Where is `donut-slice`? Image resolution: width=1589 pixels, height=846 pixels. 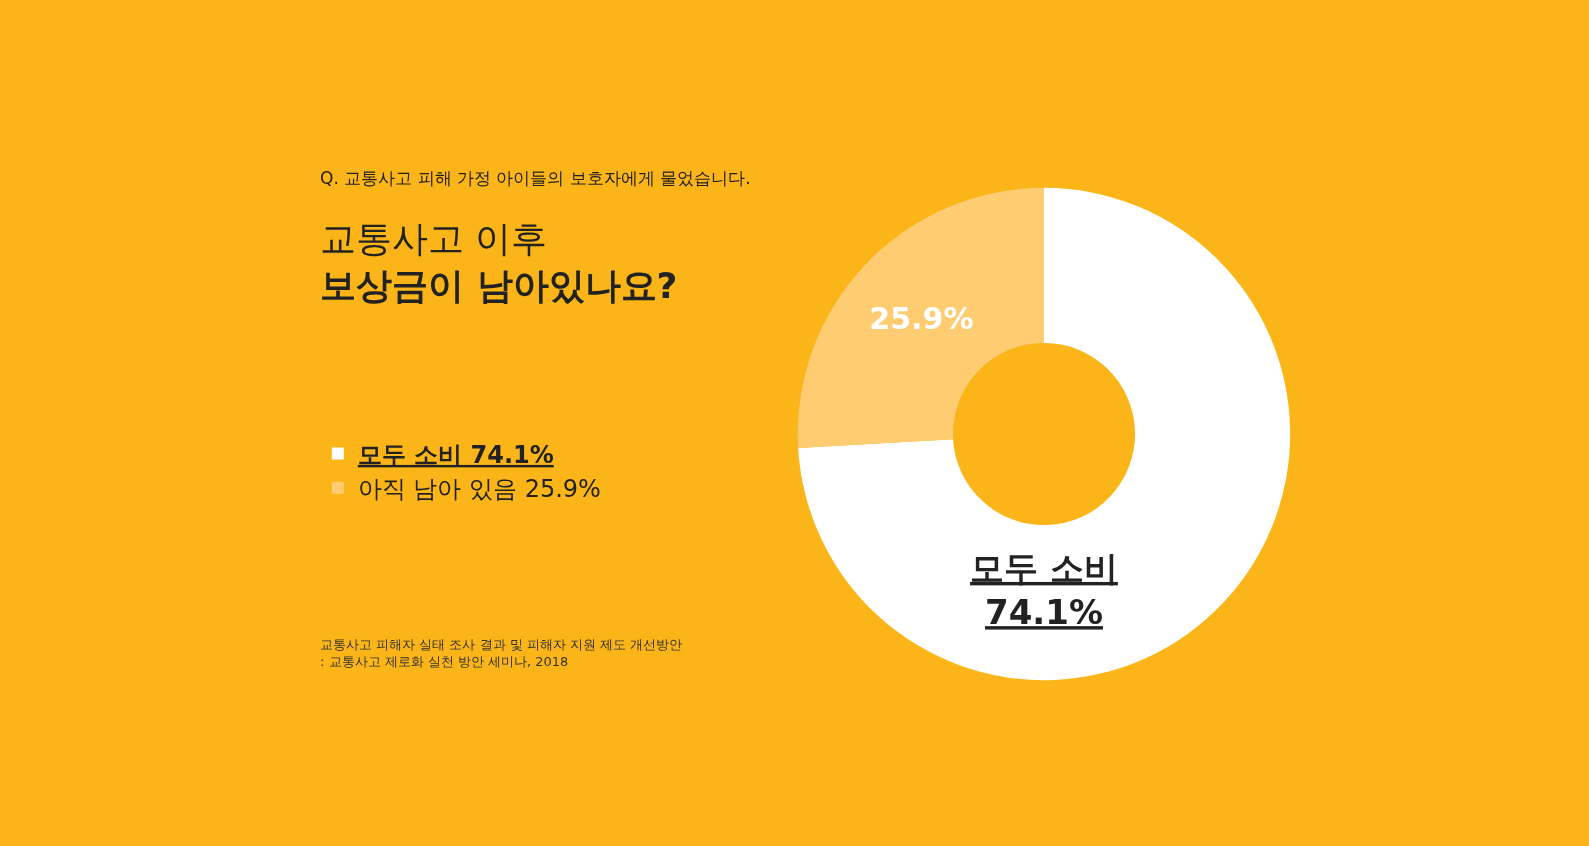 donut-slice is located at coordinates (921, 317).